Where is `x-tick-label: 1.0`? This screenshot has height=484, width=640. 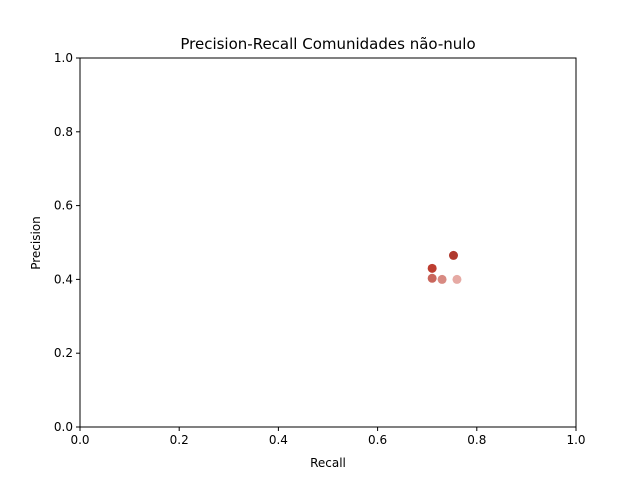
x-tick-label: 1.0 is located at coordinates (575, 440).